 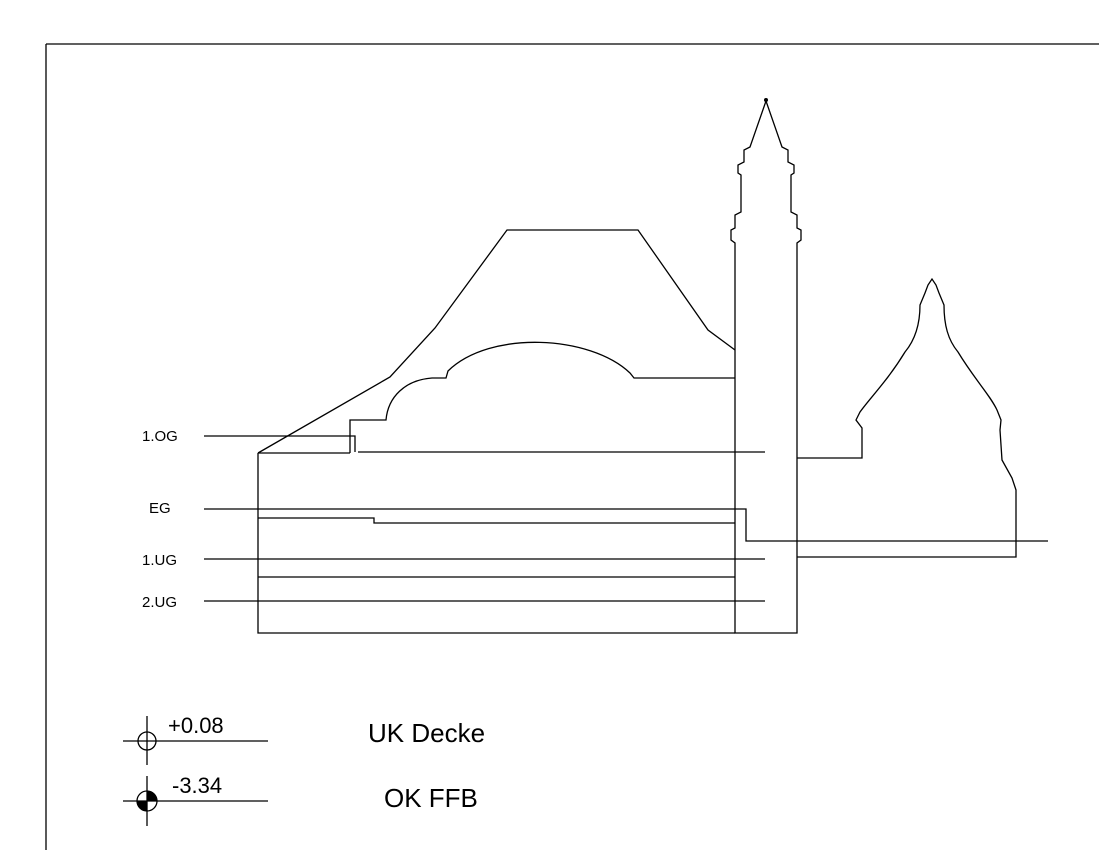 I want to click on dome-outline, so click(x=542, y=397).